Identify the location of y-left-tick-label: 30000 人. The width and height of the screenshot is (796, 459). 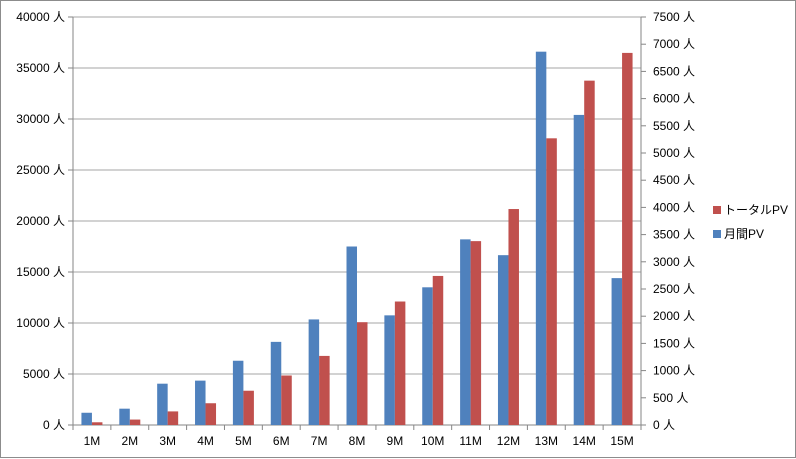
(40, 119).